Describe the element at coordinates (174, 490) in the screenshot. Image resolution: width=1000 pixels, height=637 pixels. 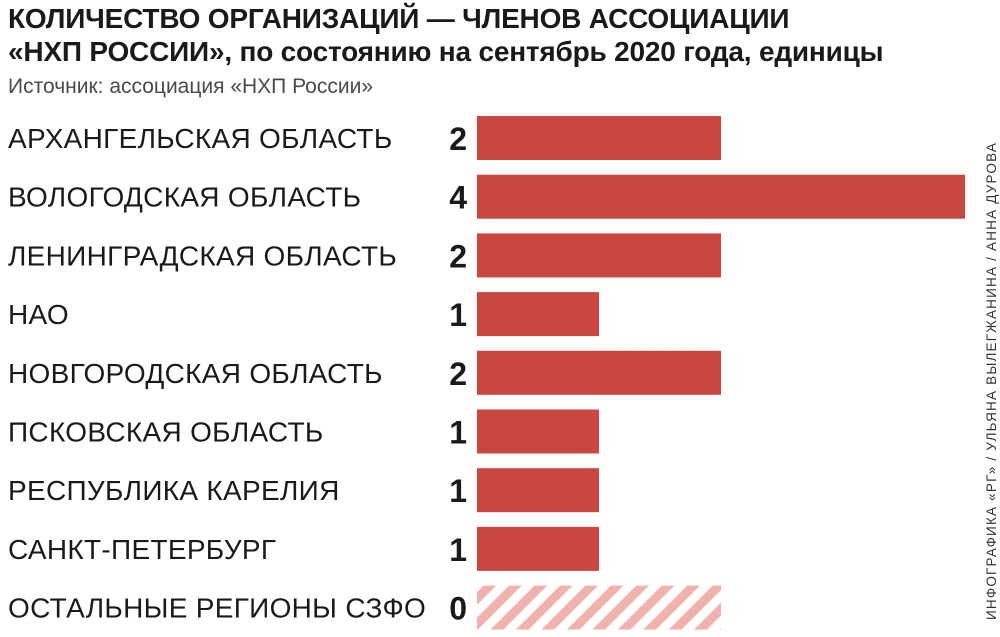
I see `category-label: РЕСПУБЛИКА КАРЕЛИЯ` at that location.